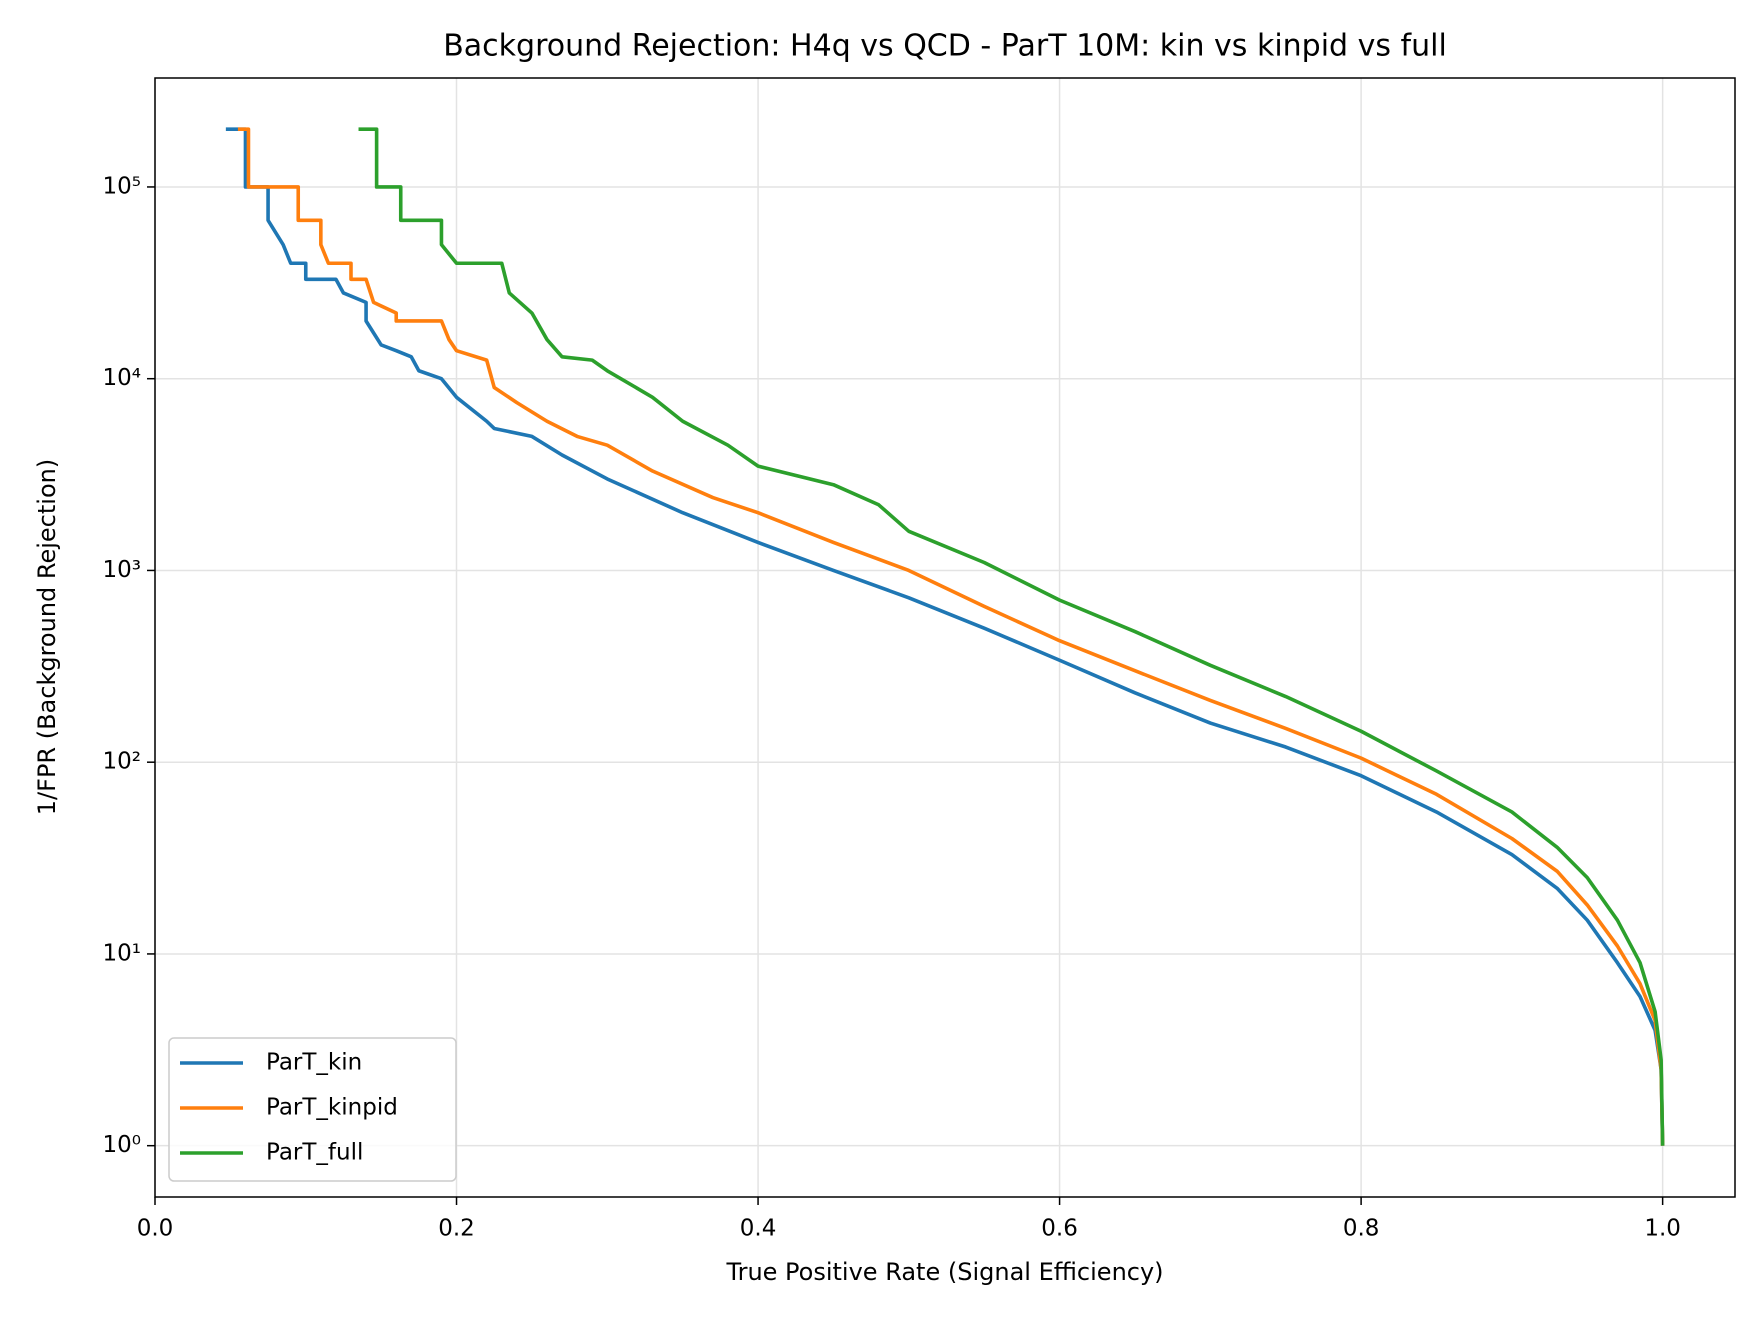 The height and width of the screenshot is (1320, 1760). Describe the element at coordinates (314, 1063) in the screenshot. I see `legend-label: ParT_kin` at that location.